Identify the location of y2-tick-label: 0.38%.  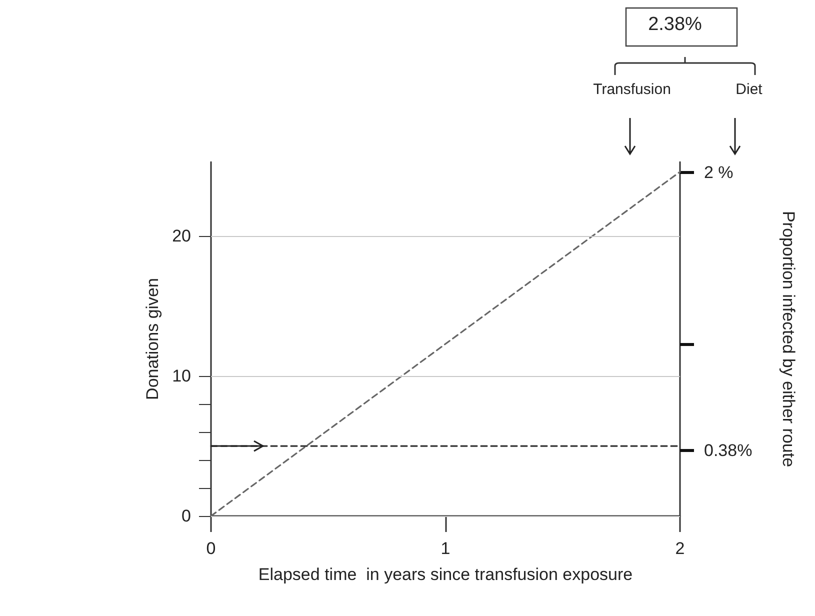
(728, 450).